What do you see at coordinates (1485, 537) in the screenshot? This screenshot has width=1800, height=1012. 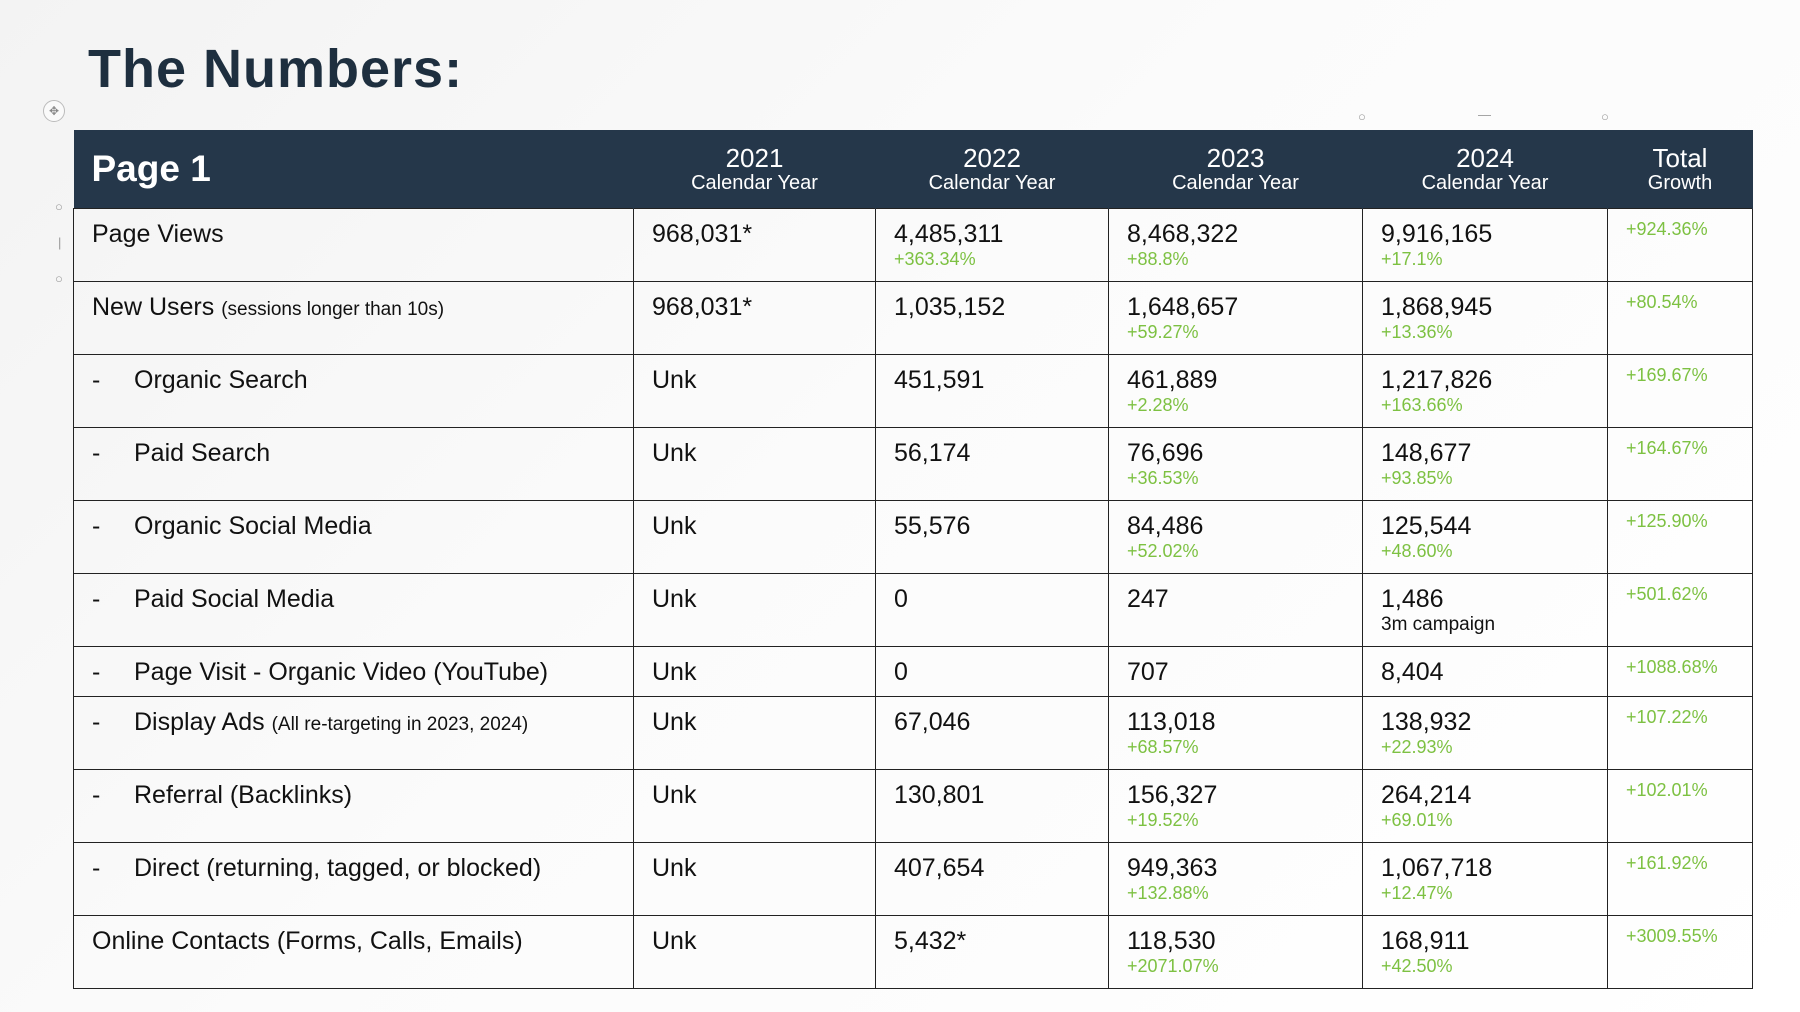 I see `cell-2024: 125,544 +48.60%` at bounding box center [1485, 537].